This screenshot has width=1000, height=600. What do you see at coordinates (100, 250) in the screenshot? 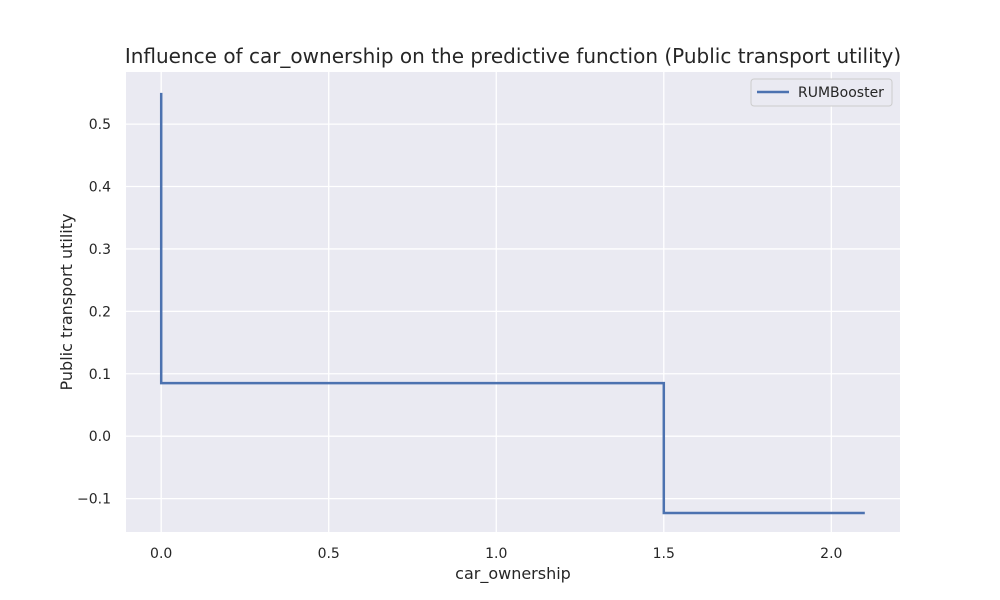
I see `y-tick-label: 0.3` at bounding box center [100, 250].